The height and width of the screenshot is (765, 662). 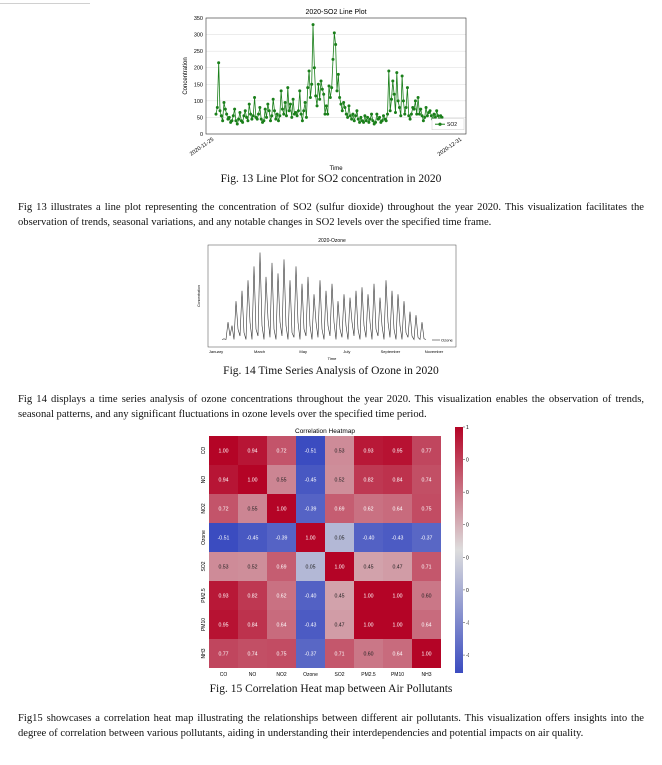 What do you see at coordinates (459, 550) in the screenshot?
I see `colorbar` at bounding box center [459, 550].